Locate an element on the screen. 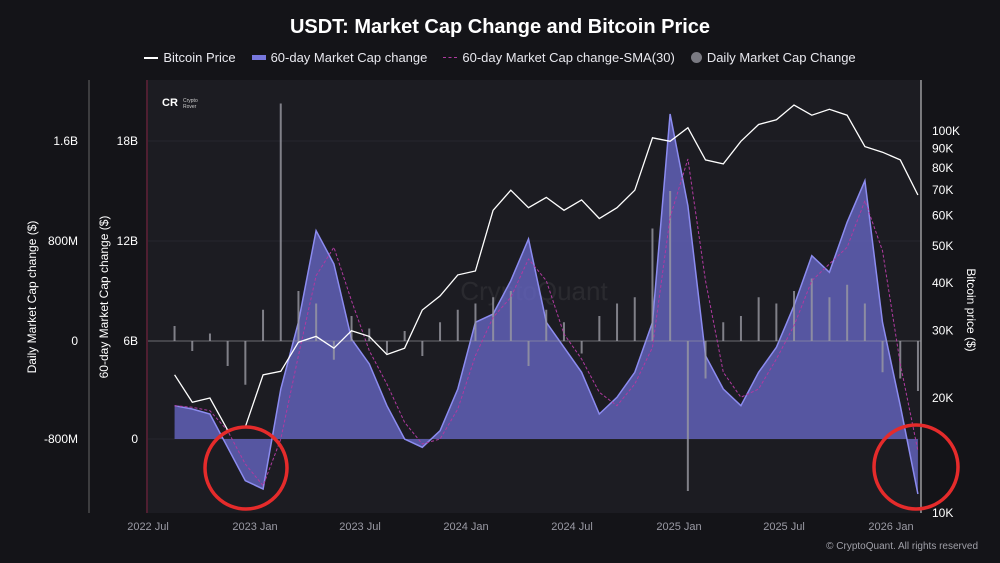 The width and height of the screenshot is (1000, 563). legend-daily-change: Daily Market Cap Change is located at coordinates (773, 57).